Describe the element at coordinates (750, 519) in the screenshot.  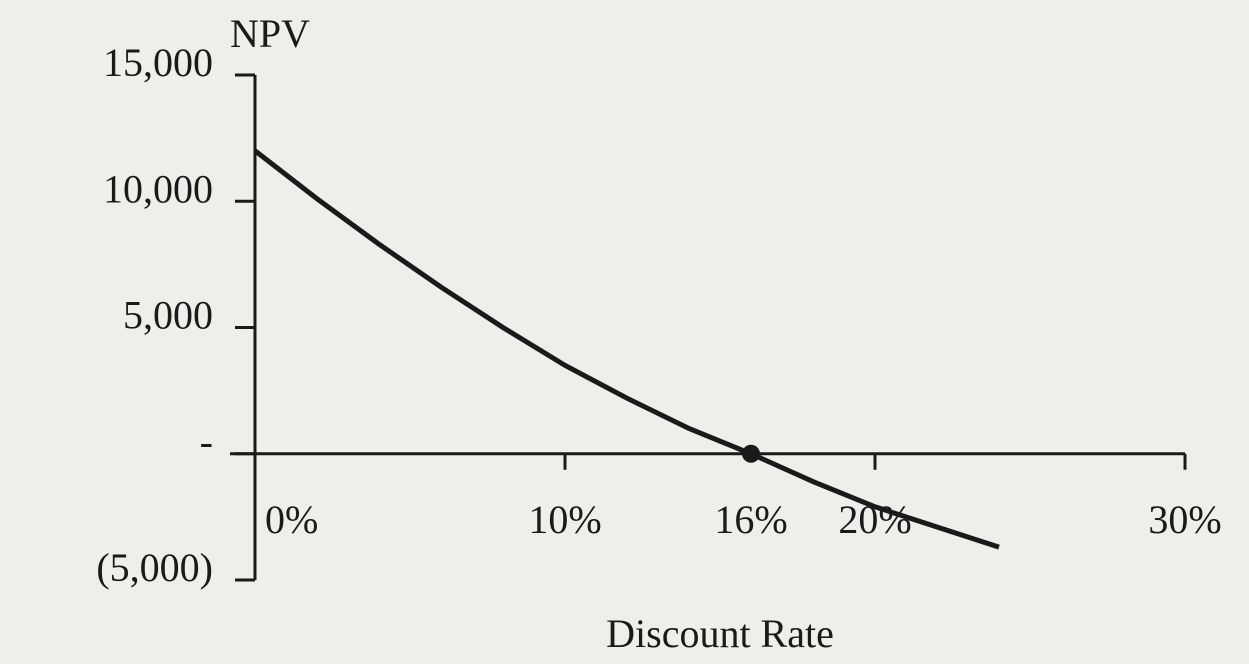
I see `irr-label: 16%` at that location.